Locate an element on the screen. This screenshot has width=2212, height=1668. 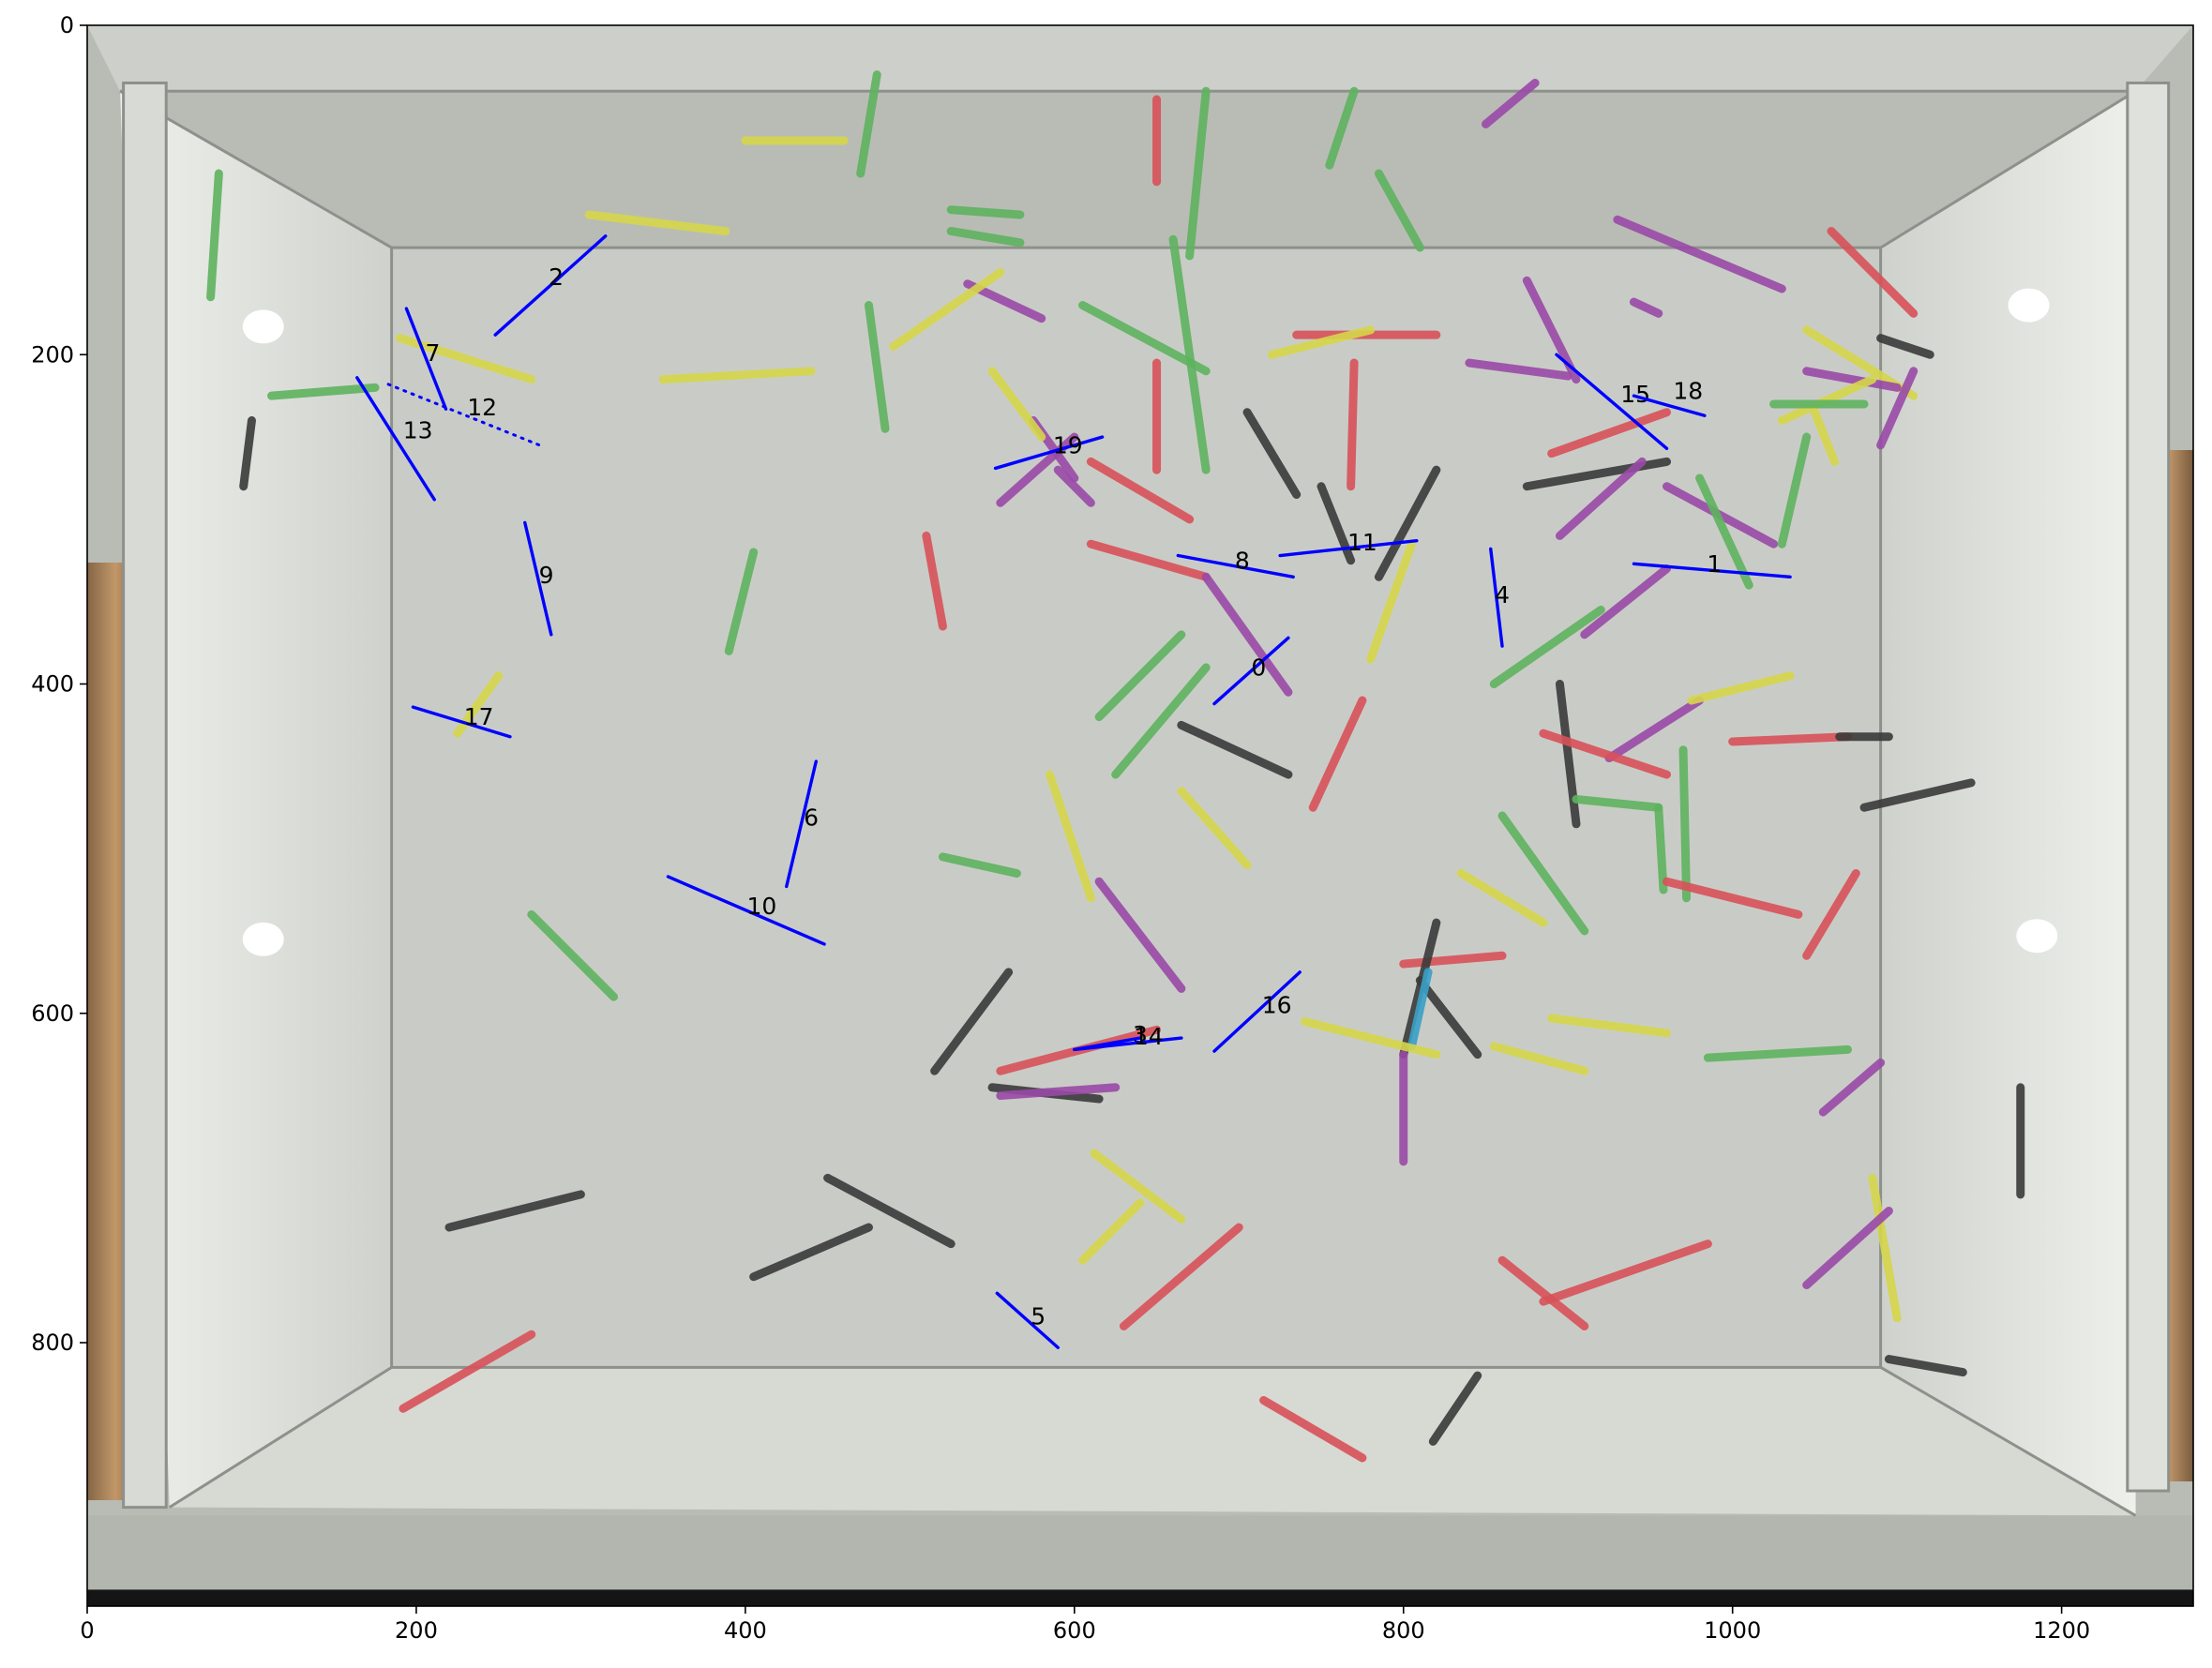
x-tick-label: 600 is located at coordinates (1074, 1630).